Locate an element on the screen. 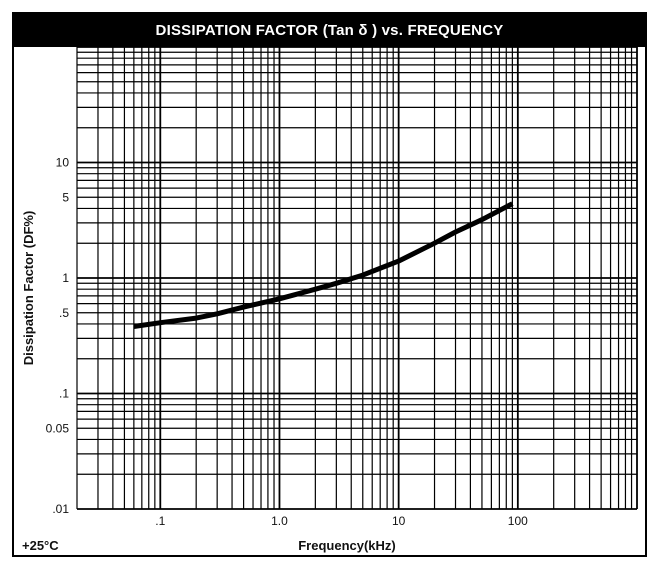 The height and width of the screenshot is (561, 649). y-tick-label: 1 is located at coordinates (65, 278).